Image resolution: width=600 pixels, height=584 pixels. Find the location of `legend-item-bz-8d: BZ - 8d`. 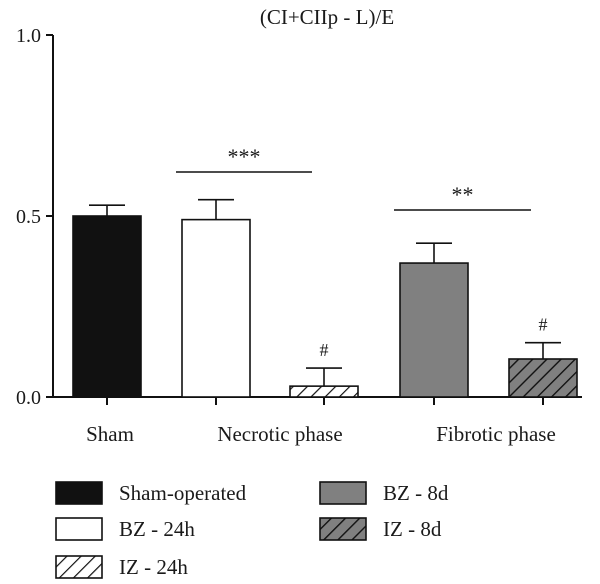

legend-item-bz-8d: BZ - 8d is located at coordinates (384, 493).